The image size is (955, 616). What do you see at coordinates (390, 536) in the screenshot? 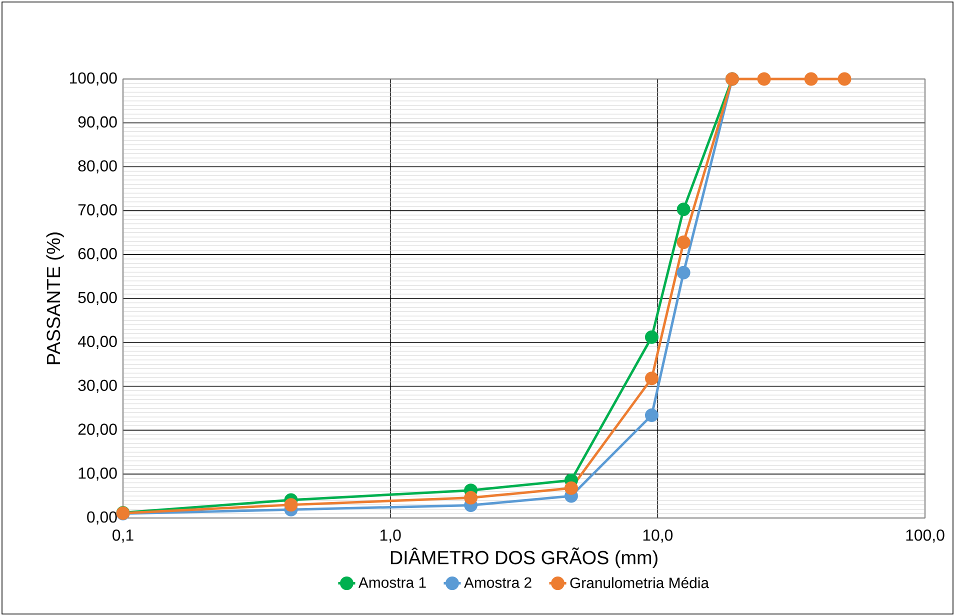
I see `x-tick-label: 1,0` at bounding box center [390, 536].